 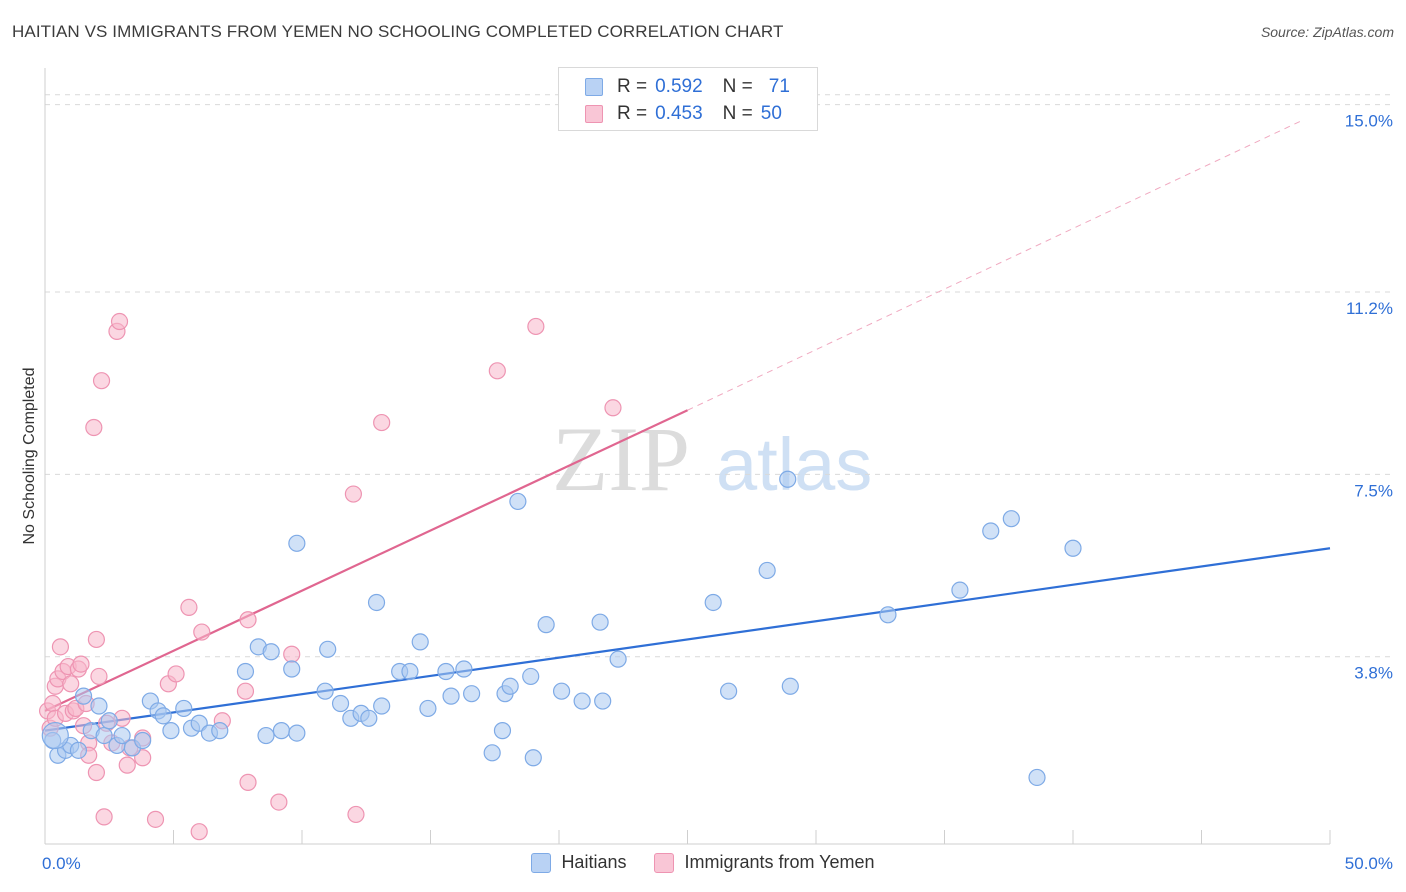 I want to click on haitian-cluster-point, so click(x=55, y=735).